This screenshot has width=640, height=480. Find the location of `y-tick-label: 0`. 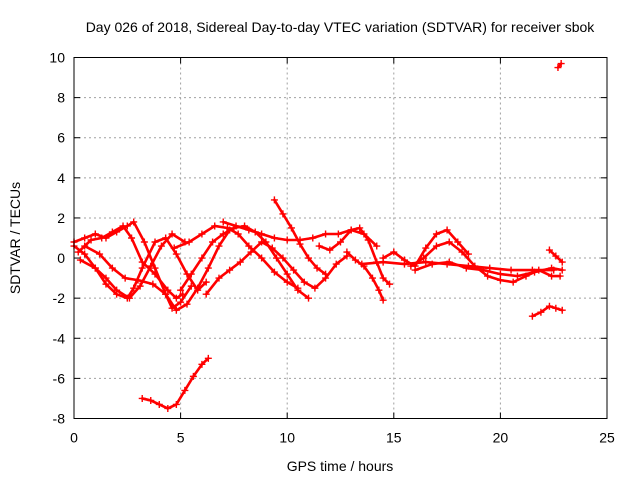

y-tick-label: 0 is located at coordinates (61, 258).